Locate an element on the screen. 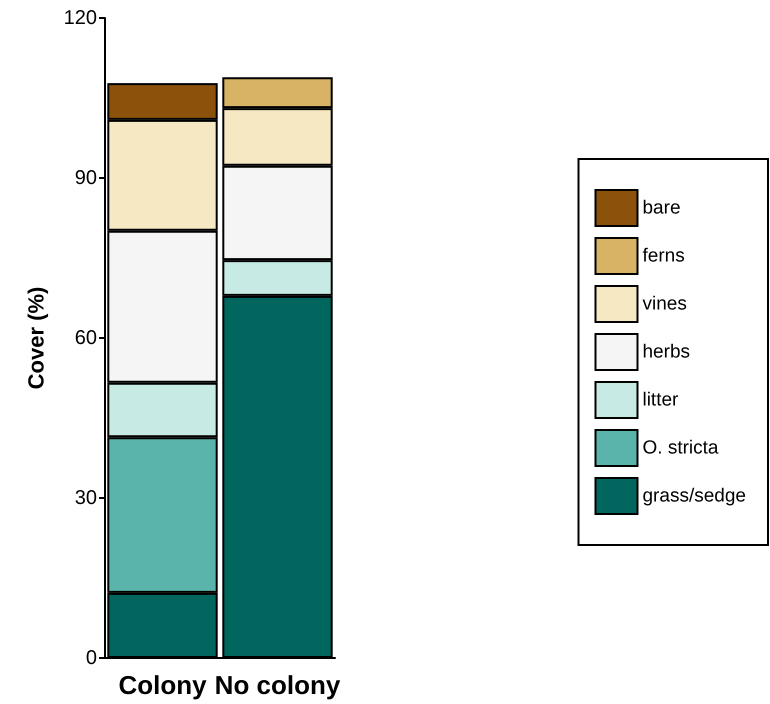 The width and height of the screenshot is (770, 704). y-tick-label: 60 is located at coordinates (85, 338).